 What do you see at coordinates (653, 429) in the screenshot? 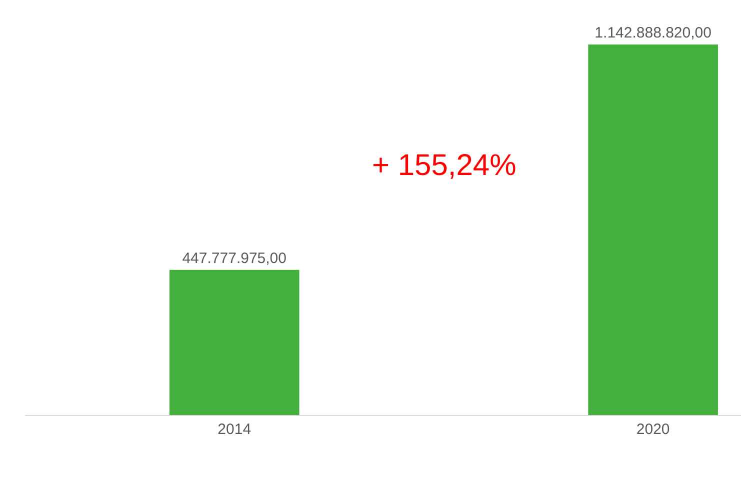
I see `x-tick-label: 2020` at bounding box center [653, 429].